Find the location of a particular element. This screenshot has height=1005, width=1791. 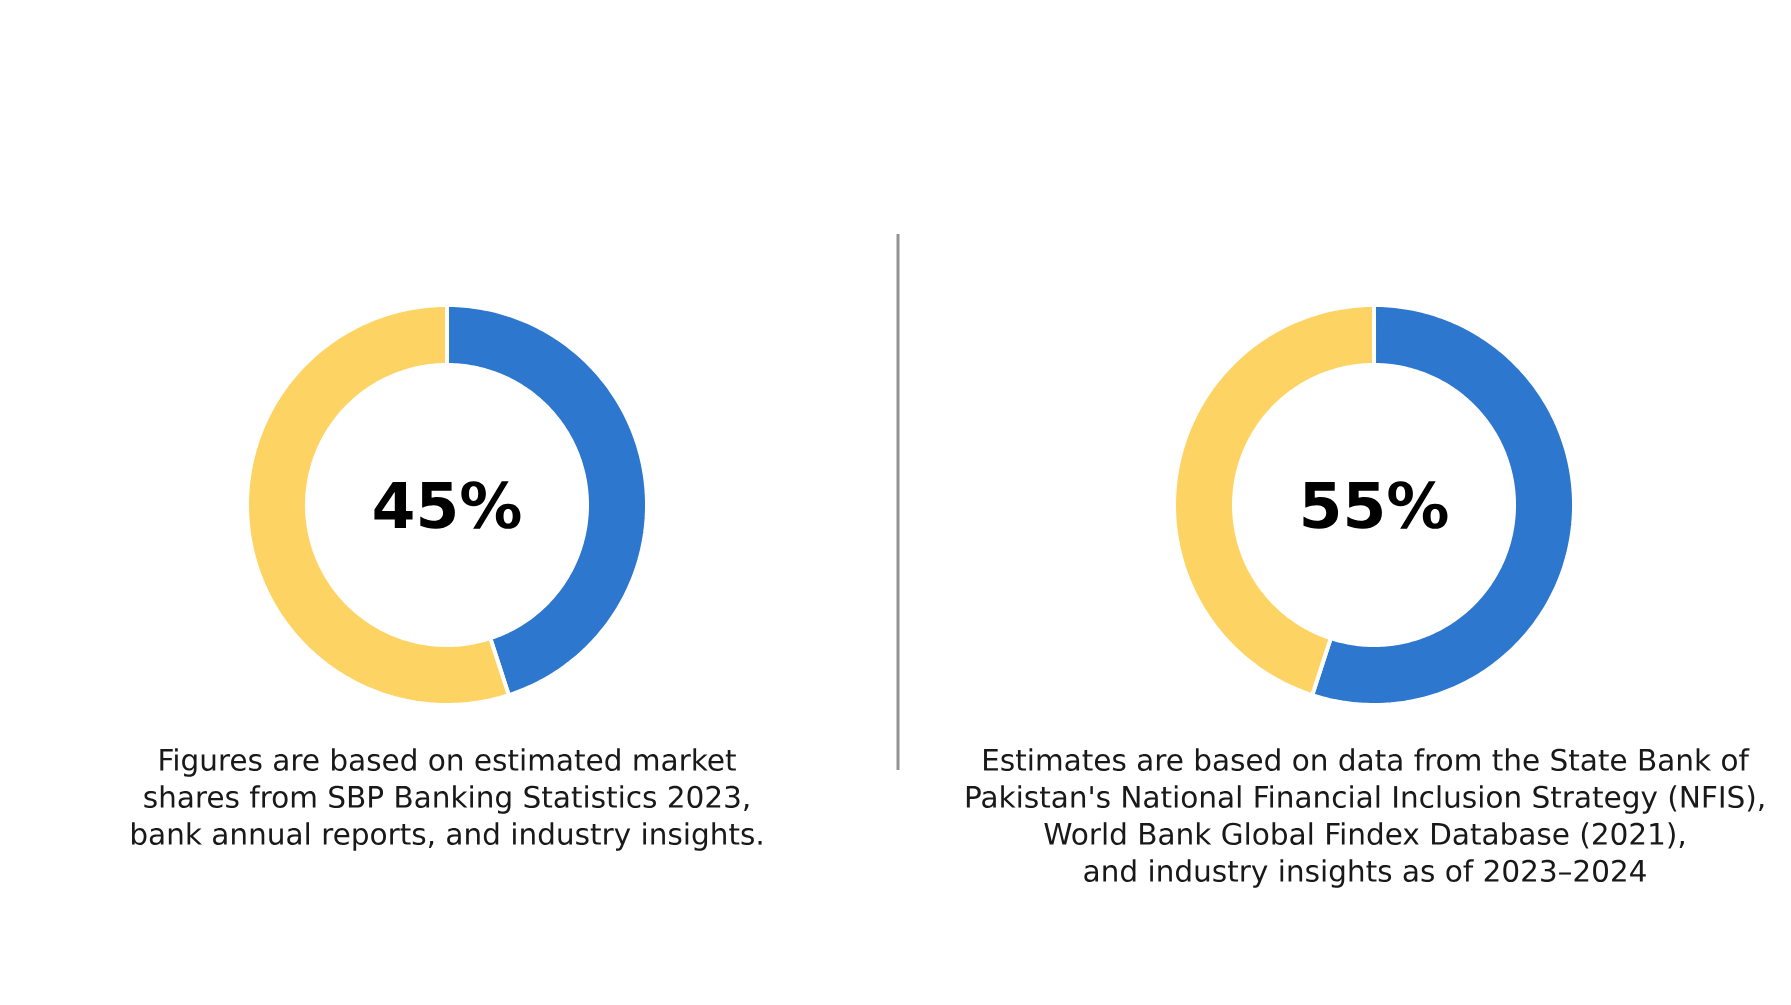

text: Figures are based on estimated market shares from SBP Banking Statistics 2023, bank annual reports, and industry insights. is located at coordinates (447, 799).